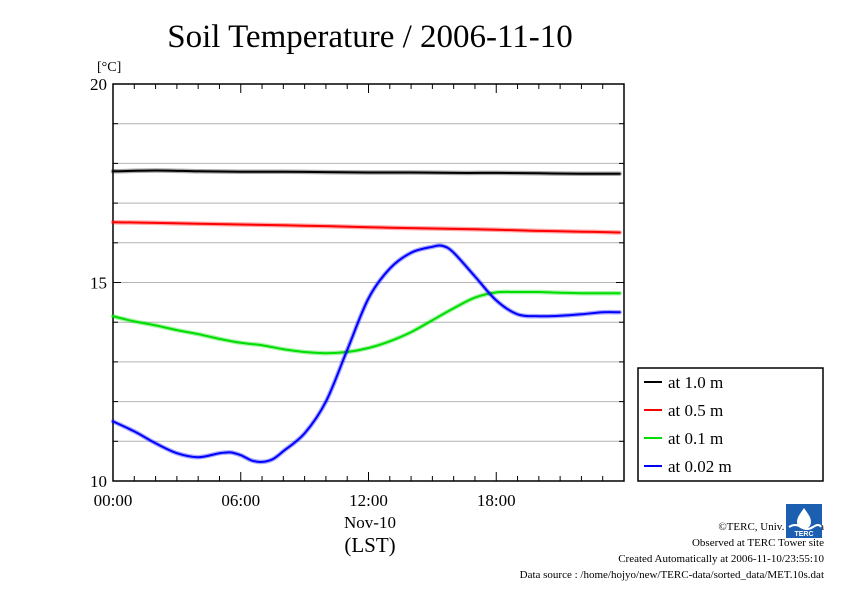  What do you see at coordinates (803, 534) in the screenshot?
I see `svg-text: TERC` at bounding box center [803, 534].